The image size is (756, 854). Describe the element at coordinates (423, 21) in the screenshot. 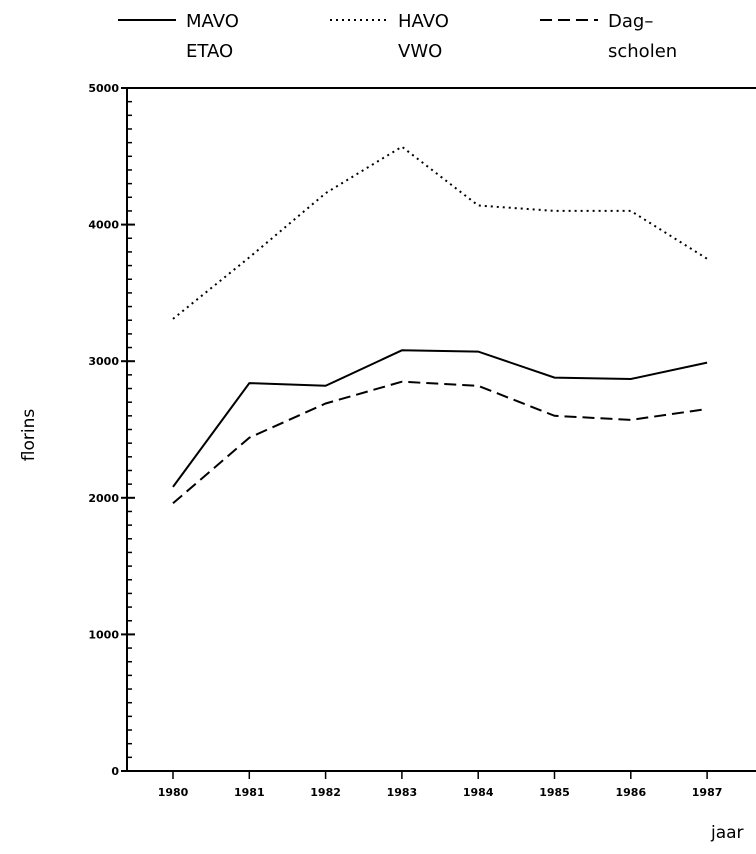

I see `legend-label-havo-vwo-line1: HAVO` at that location.